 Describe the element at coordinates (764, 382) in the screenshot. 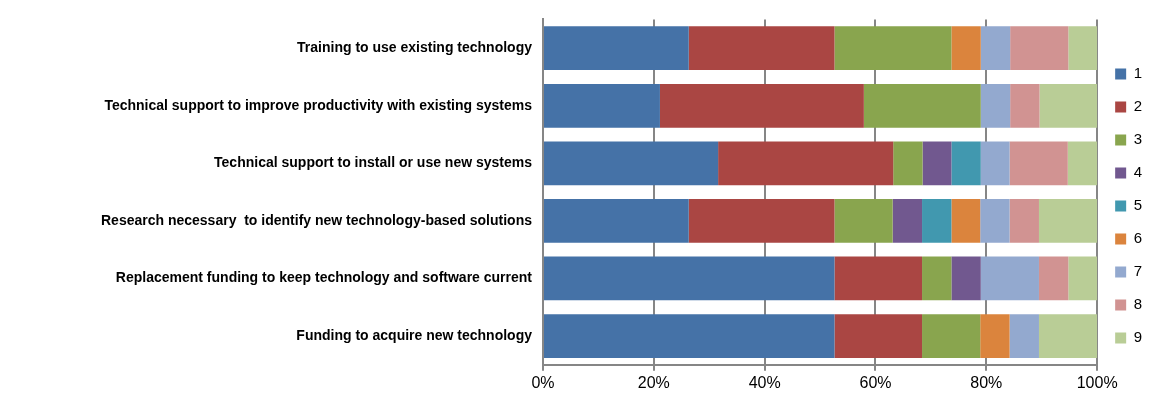

I see `x-tick-label: 40%` at that location.